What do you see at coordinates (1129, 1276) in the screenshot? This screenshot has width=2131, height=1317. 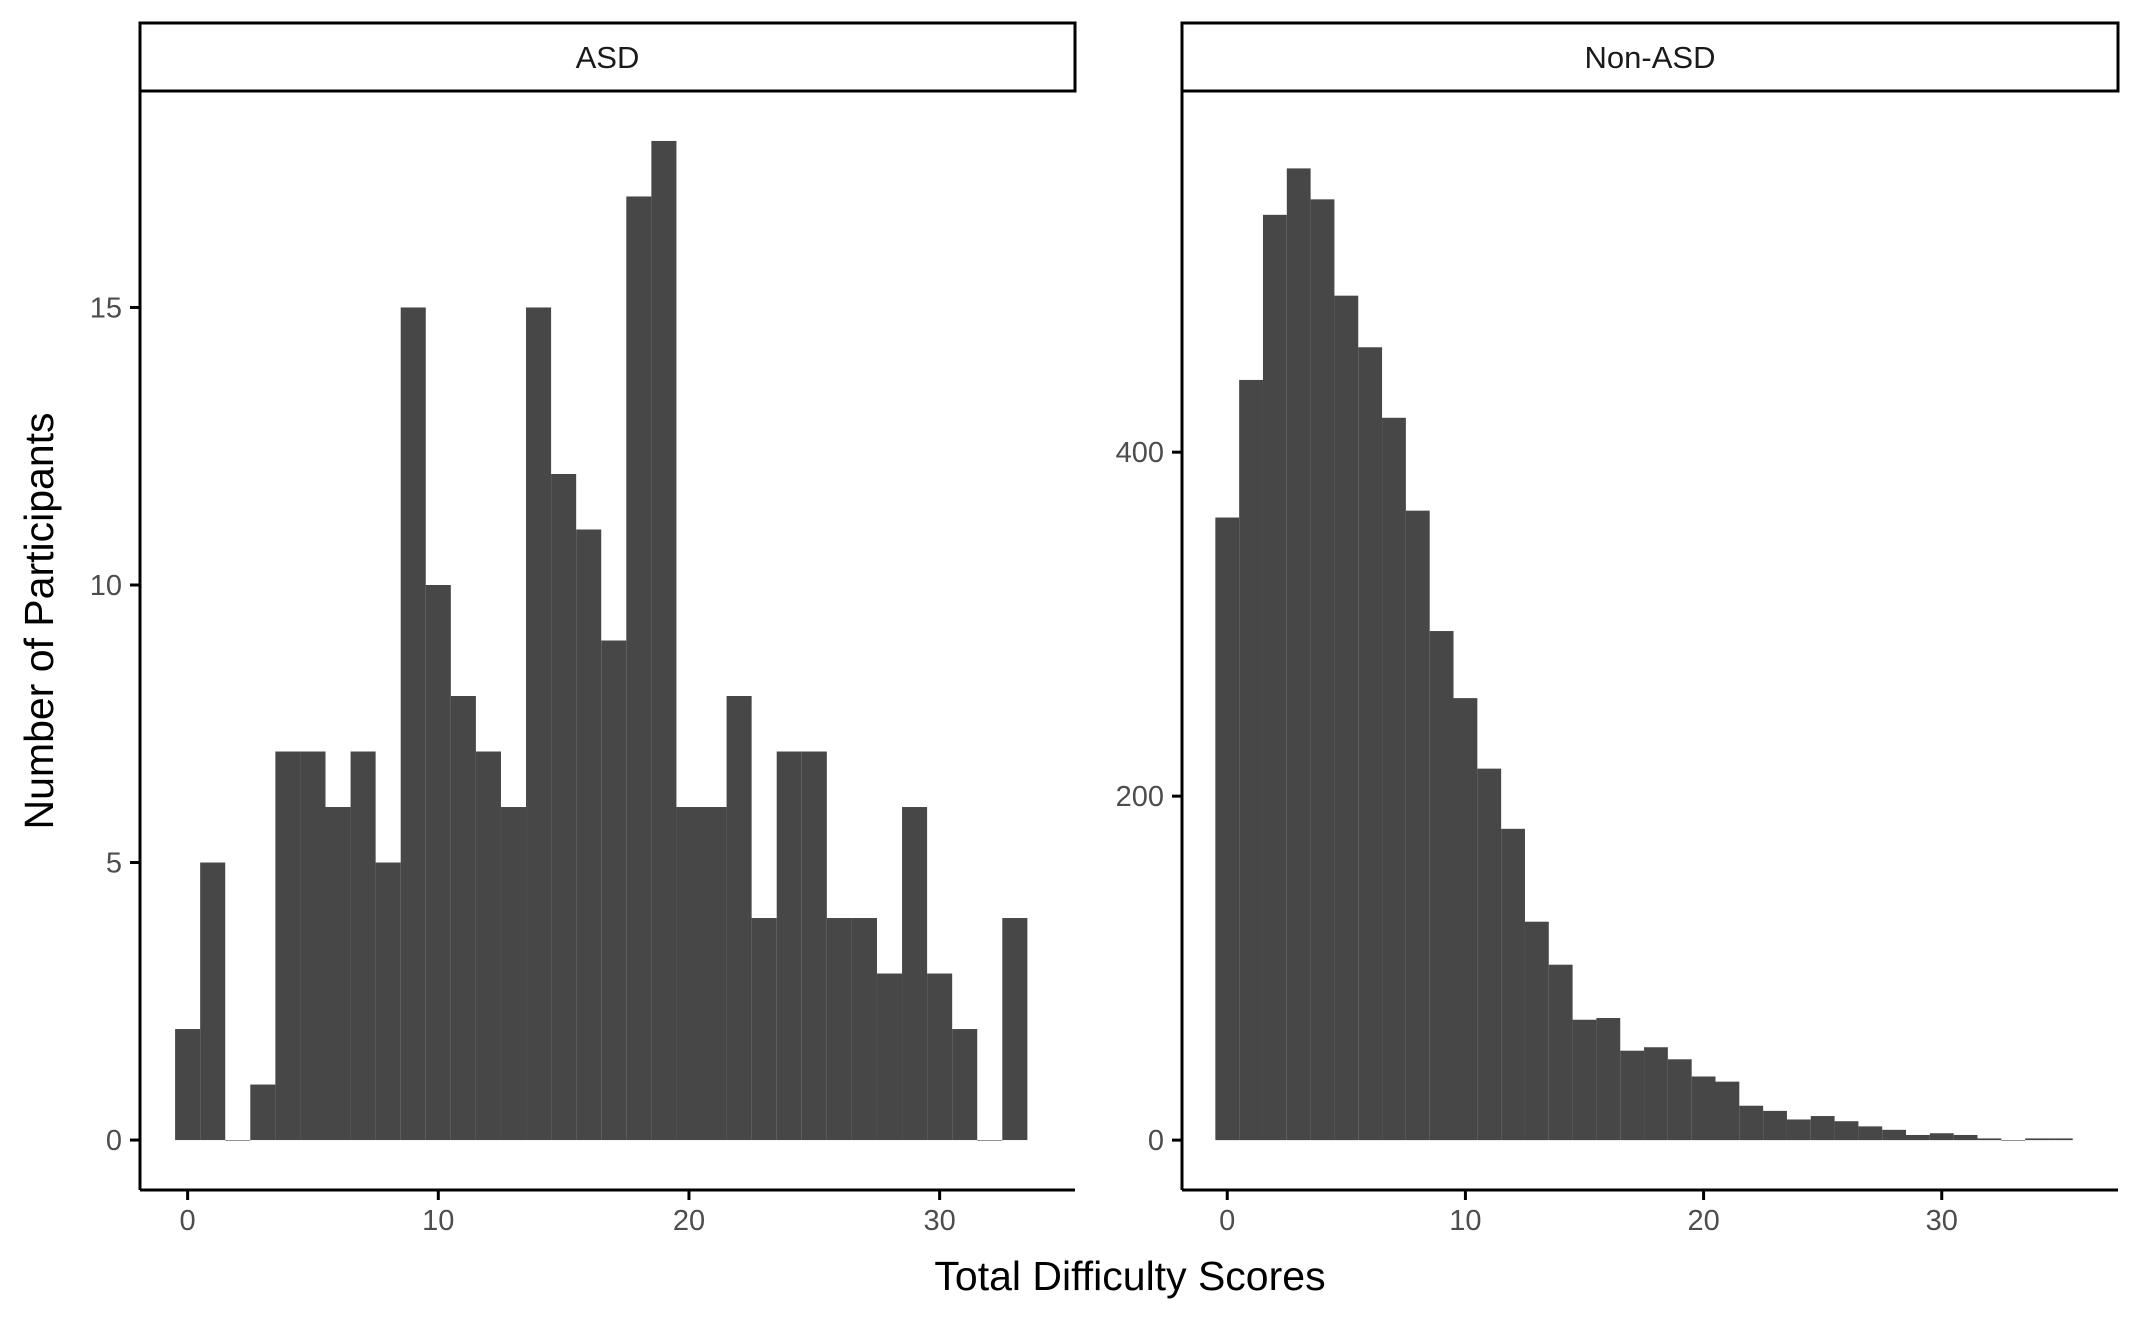 I see `x-axis-title: Total Difficulty Scores` at bounding box center [1129, 1276].